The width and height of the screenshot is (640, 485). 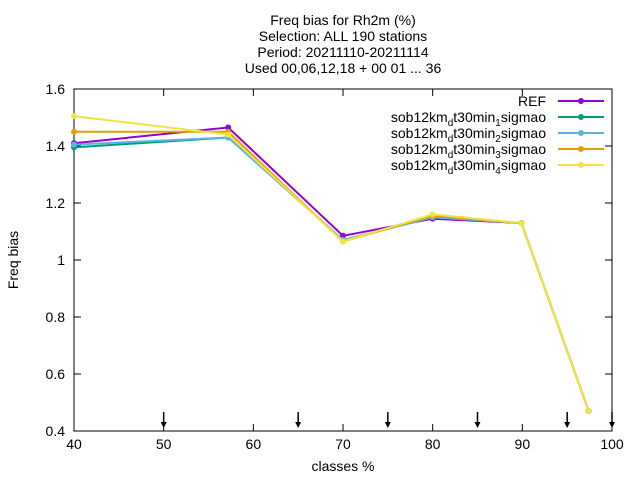 What do you see at coordinates (254, 444) in the screenshot?
I see `x-tick-label: 60` at bounding box center [254, 444].